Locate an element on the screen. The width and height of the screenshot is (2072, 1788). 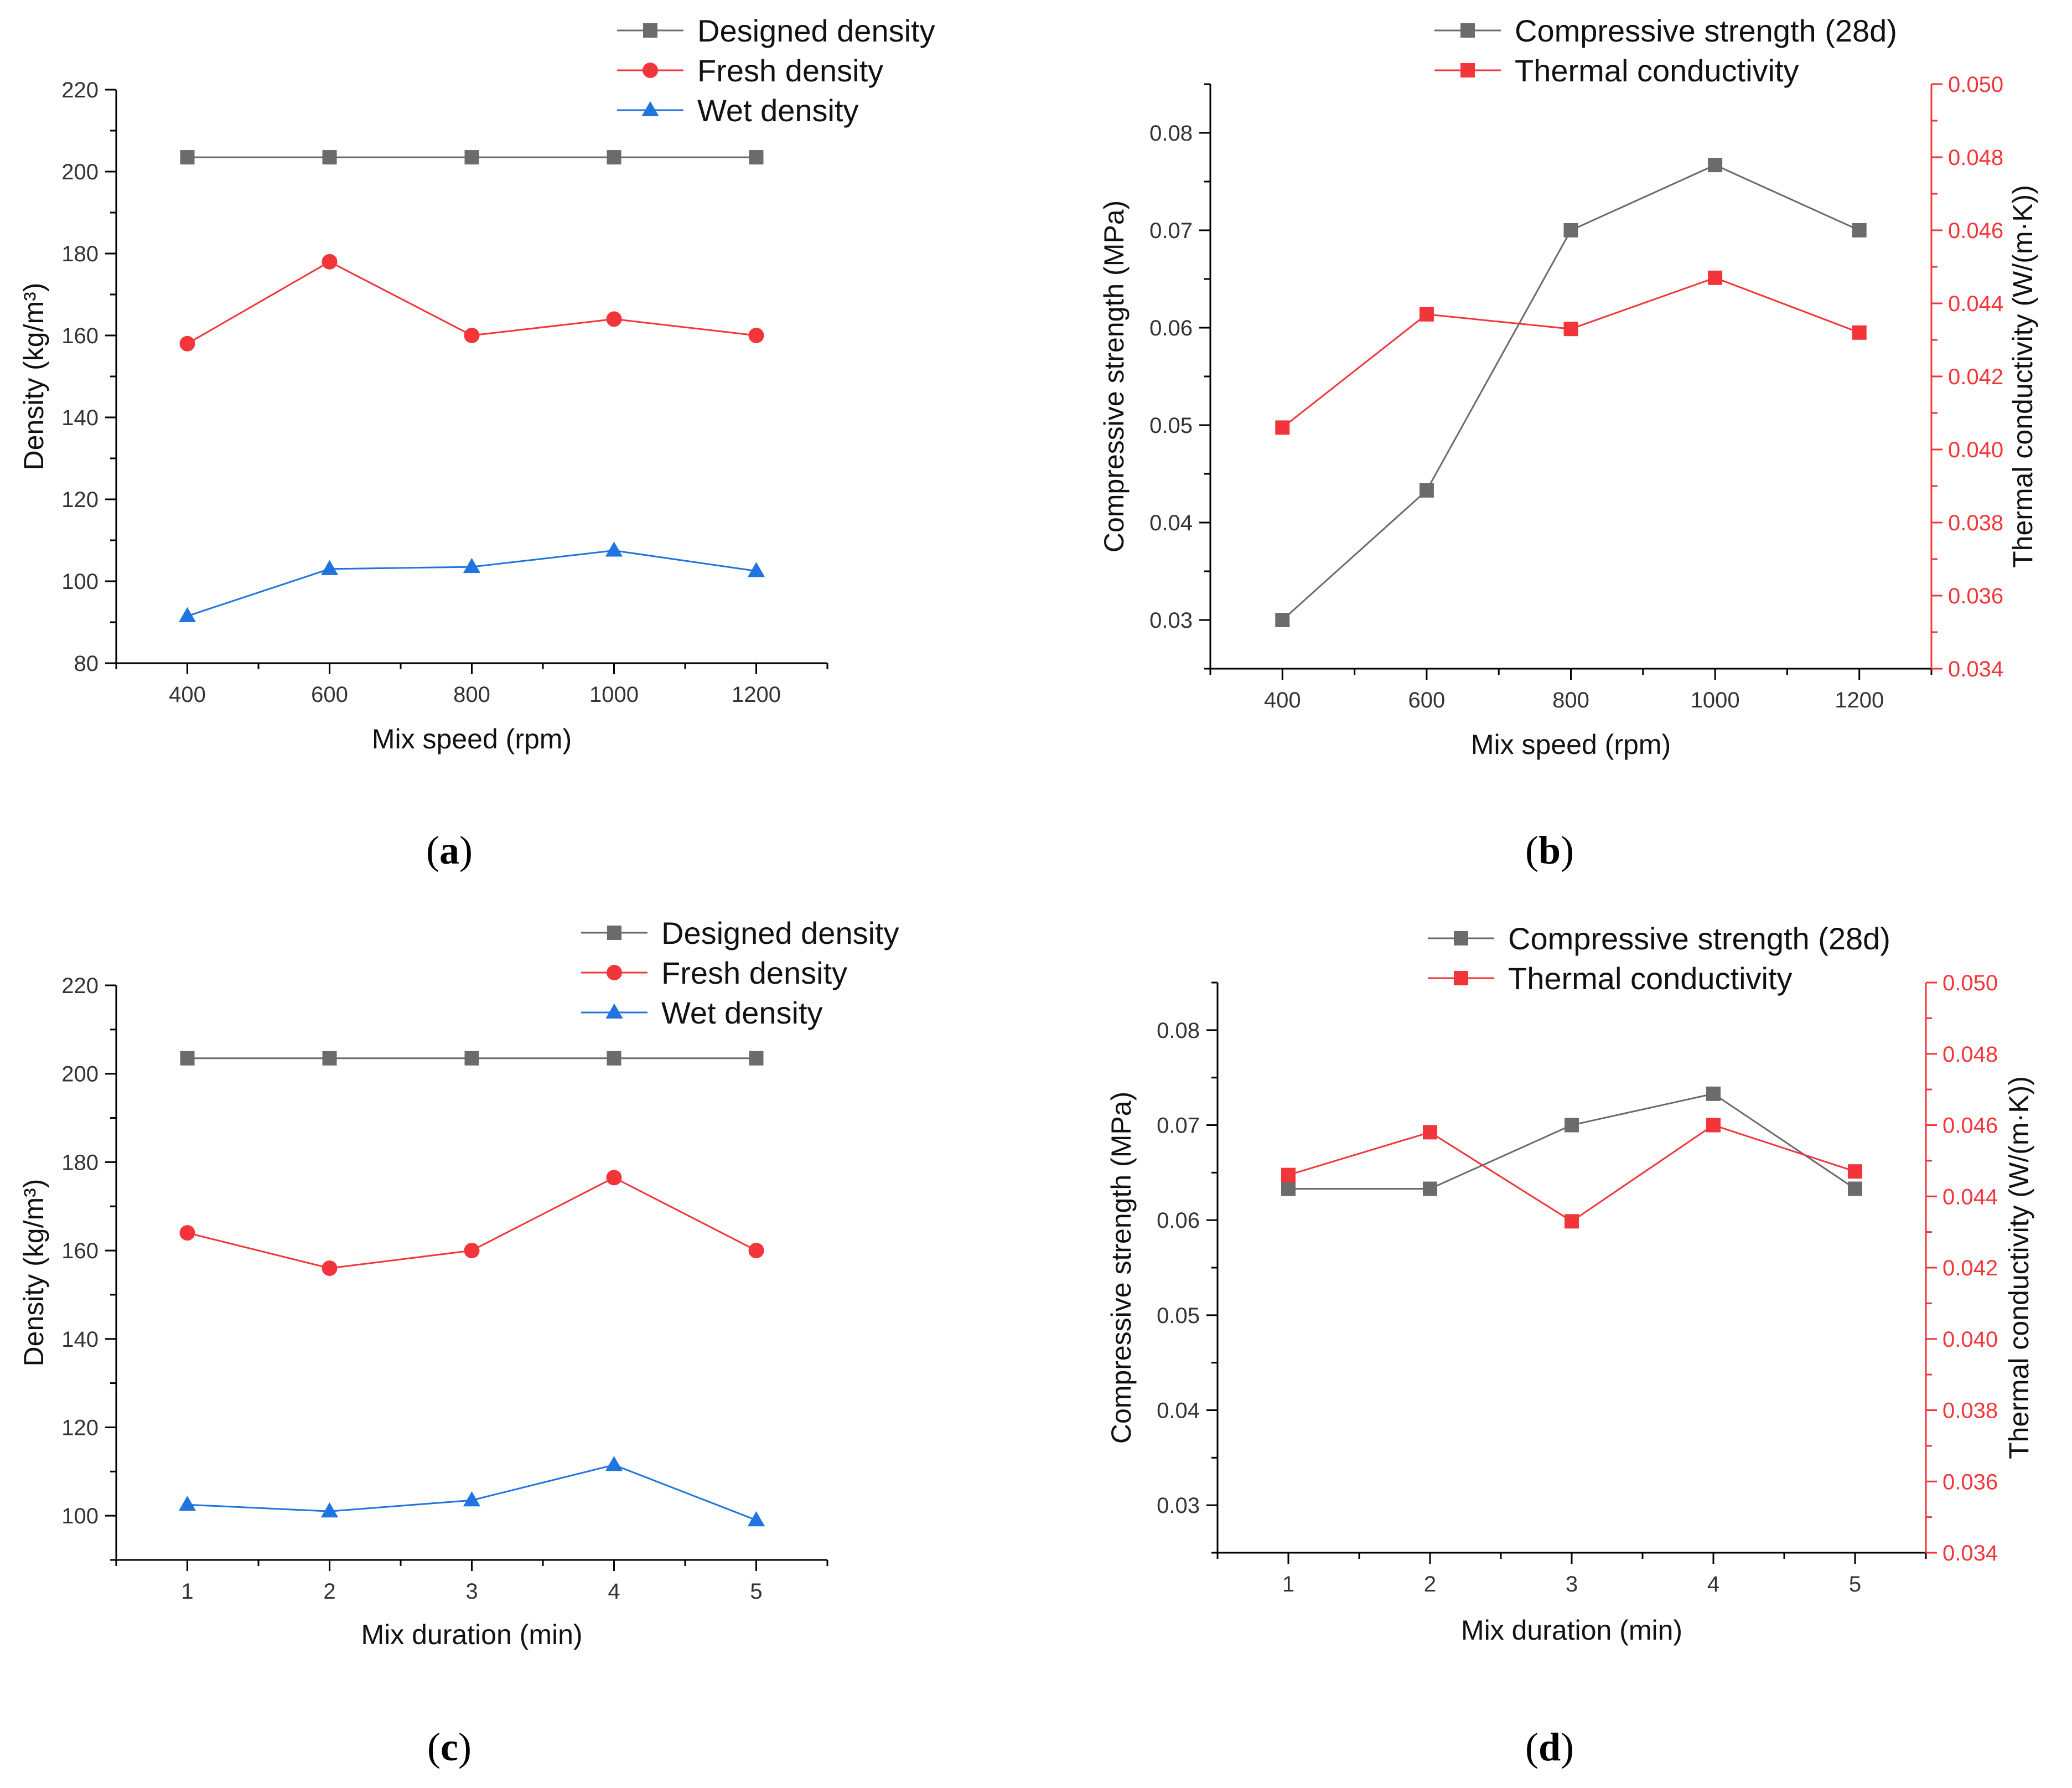
y-tick-label: 80 is located at coordinates (86, 664).